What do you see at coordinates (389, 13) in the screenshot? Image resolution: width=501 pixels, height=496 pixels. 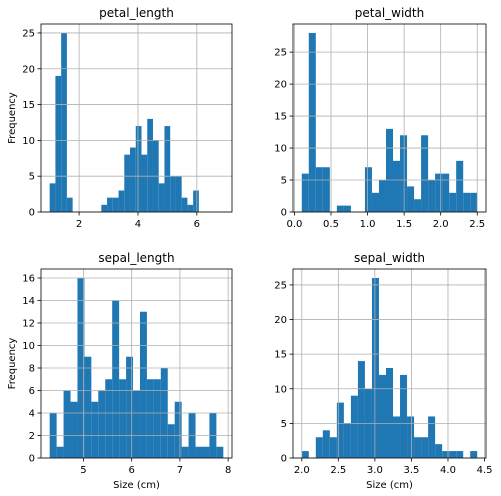 I see `subplot-title: petal_width` at bounding box center [389, 13].